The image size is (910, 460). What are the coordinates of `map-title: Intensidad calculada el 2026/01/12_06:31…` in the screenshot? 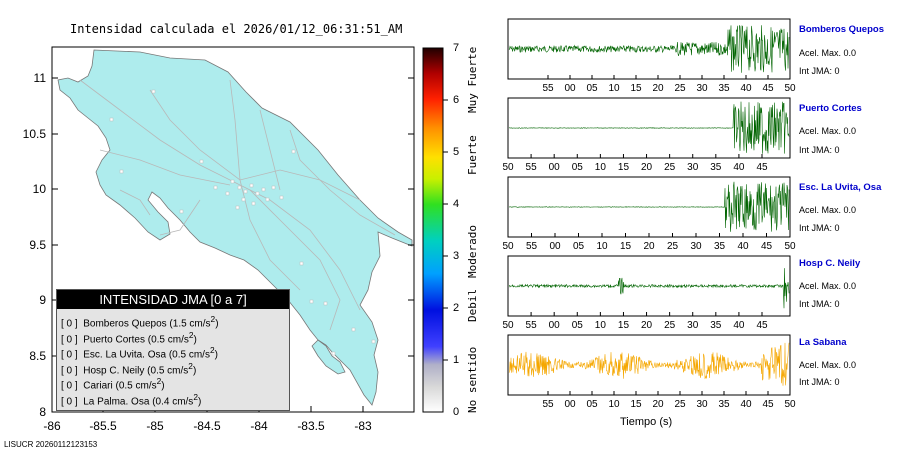 It's located at (236, 29).